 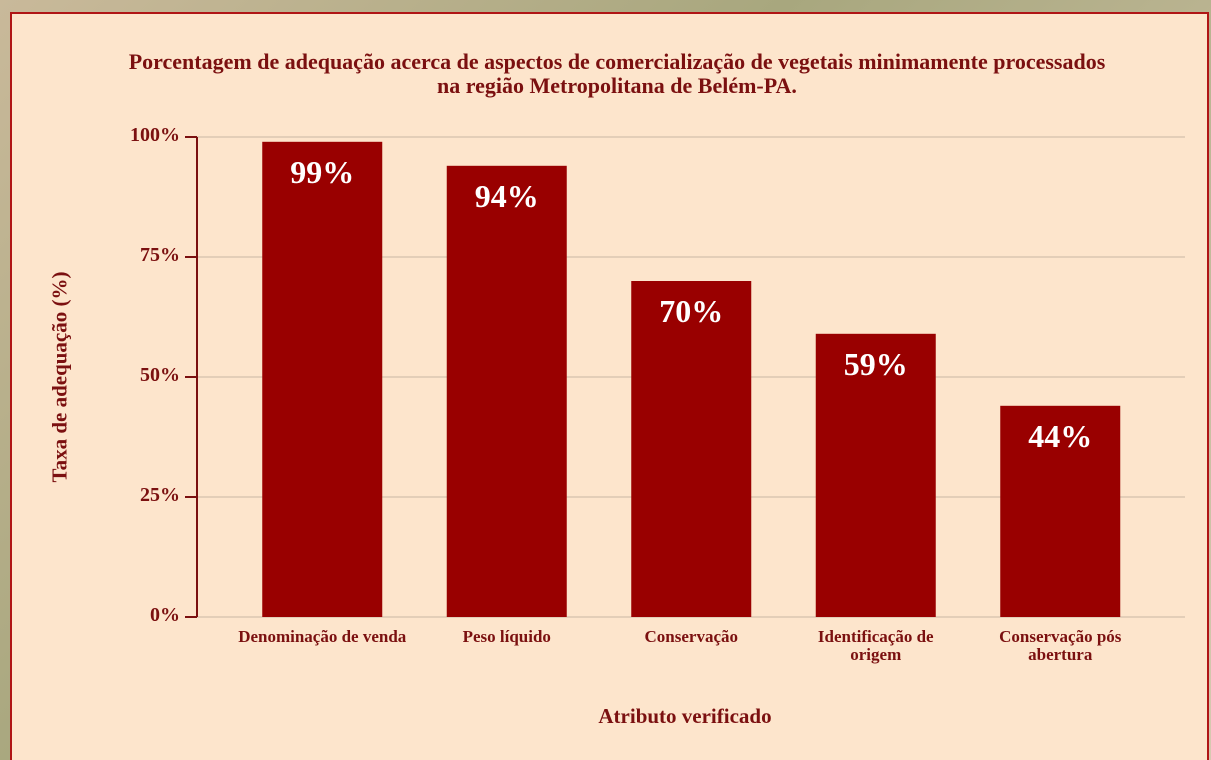 I want to click on value-label: 70%, so click(x=691, y=311).